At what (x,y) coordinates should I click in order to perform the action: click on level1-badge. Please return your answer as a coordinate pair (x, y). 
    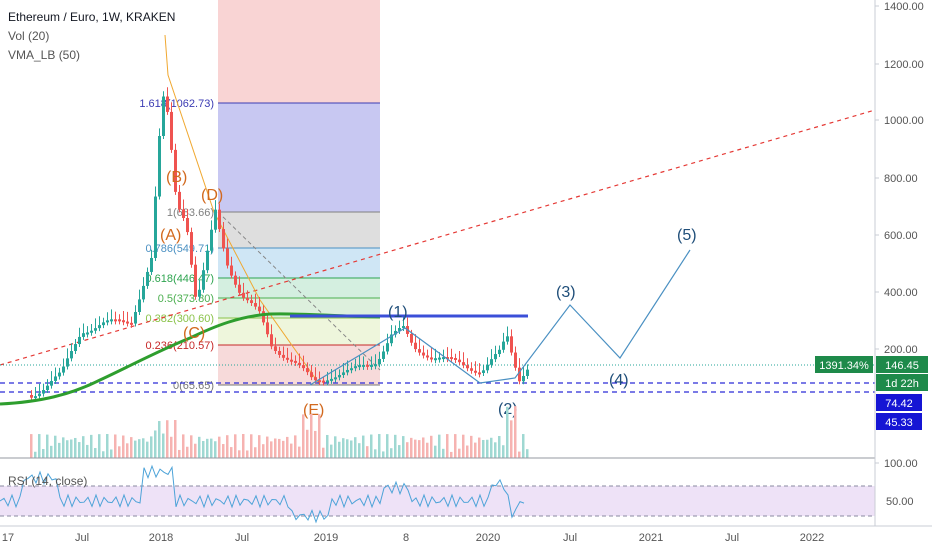
    Looking at the image, I should click on (899, 402).